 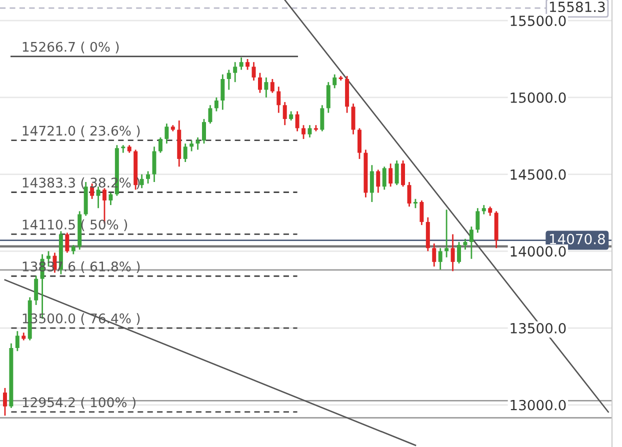 What do you see at coordinates (538, 97) in the screenshot?
I see `y-tick-label: 15000.0` at bounding box center [538, 97].